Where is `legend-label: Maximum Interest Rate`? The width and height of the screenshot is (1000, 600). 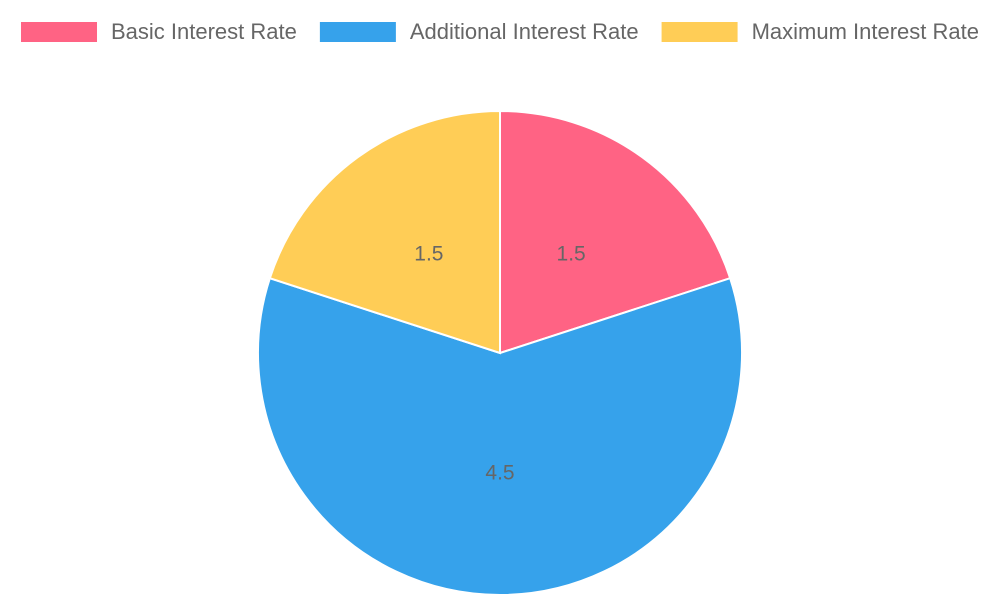
legend-label: Maximum Interest Rate is located at coordinates (865, 31).